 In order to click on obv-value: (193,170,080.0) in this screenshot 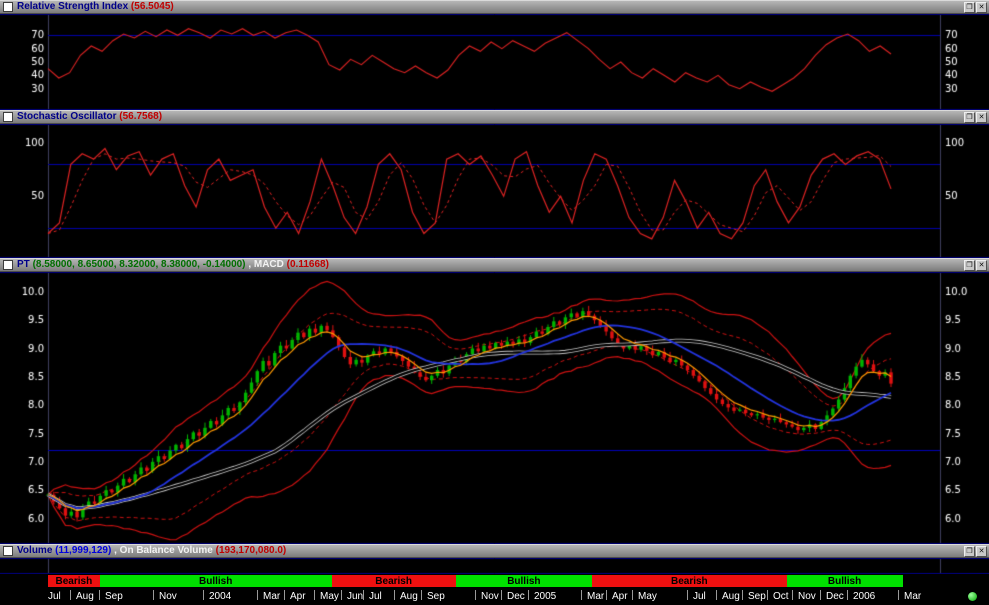, I will do `click(251, 550)`.